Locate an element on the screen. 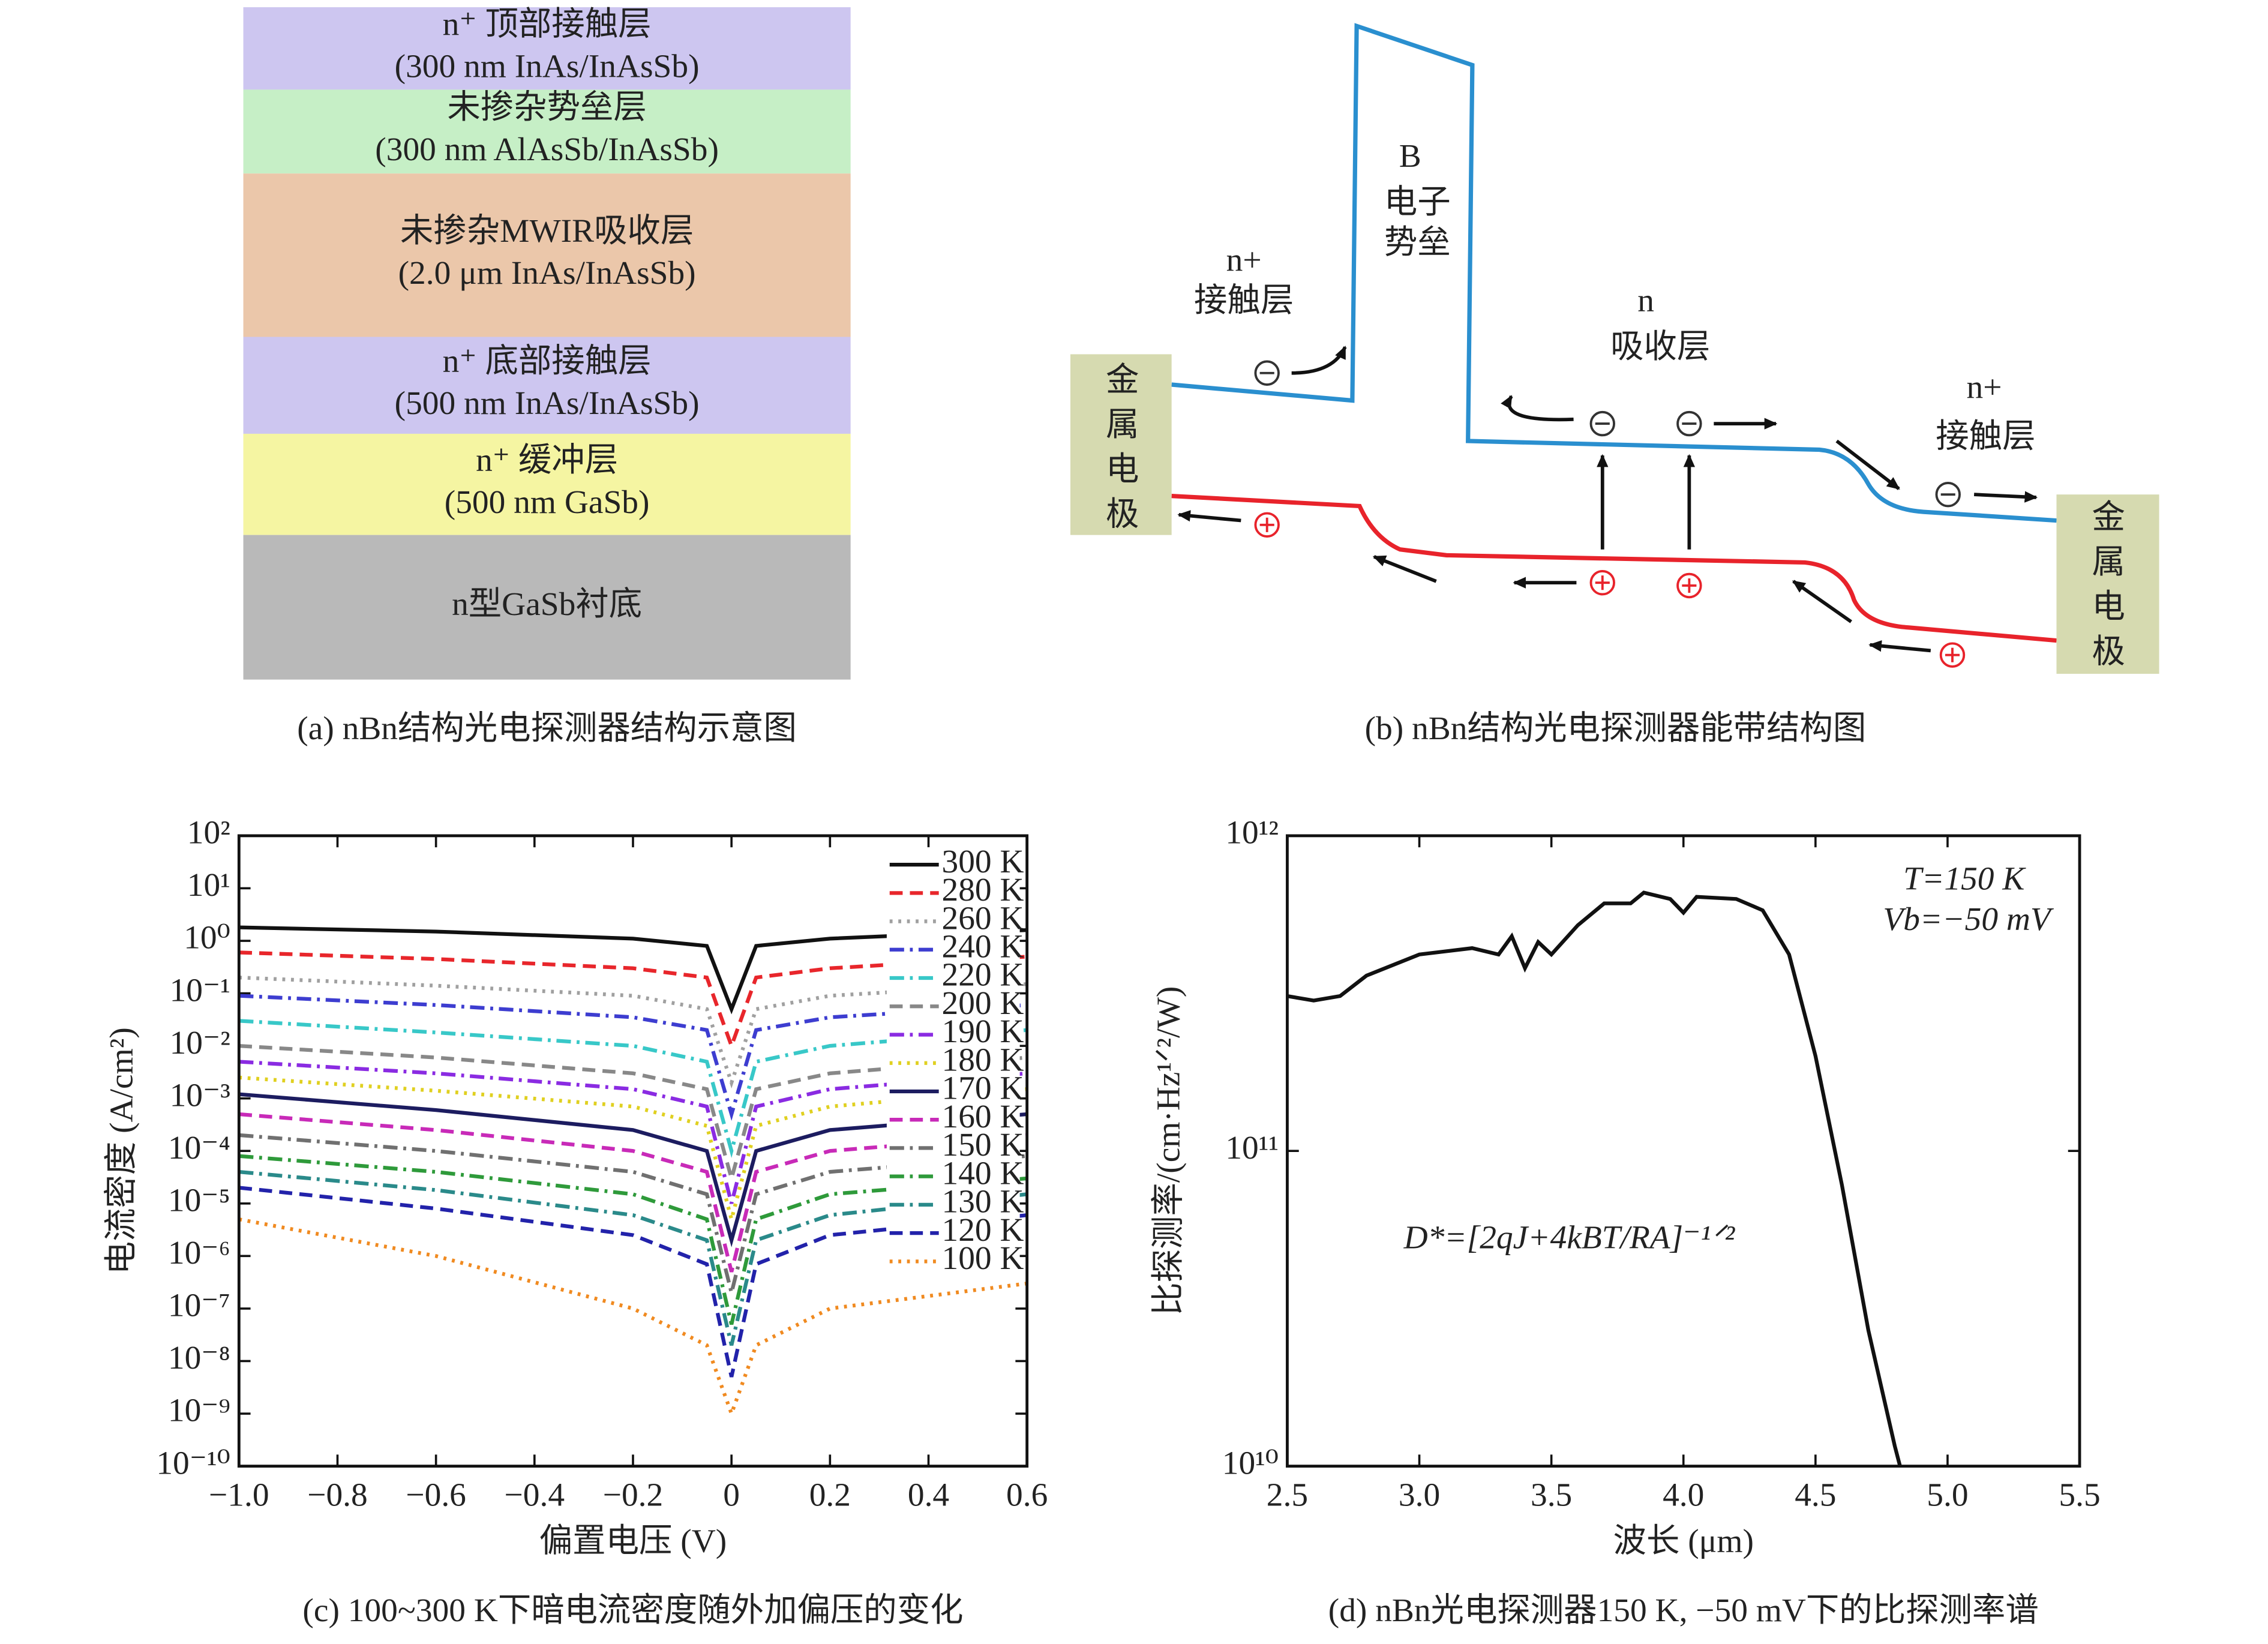 The width and height of the screenshot is (2268, 1644). annotation: T=150 K is located at coordinates (1964, 878).